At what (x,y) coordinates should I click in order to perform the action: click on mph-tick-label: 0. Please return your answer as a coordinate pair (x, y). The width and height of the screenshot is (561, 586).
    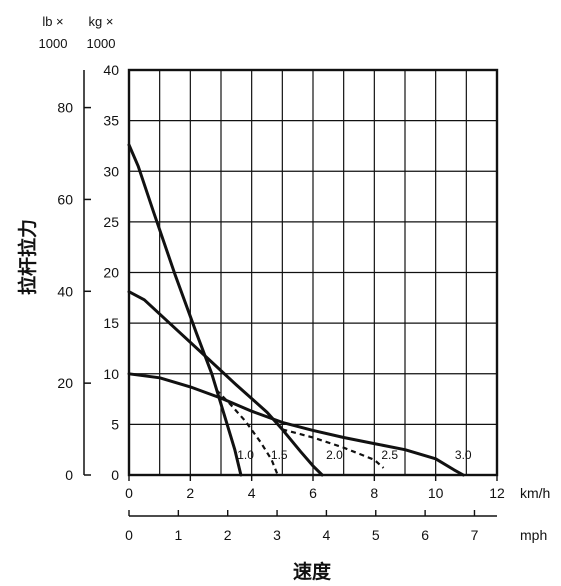
    Looking at the image, I should click on (129, 535).